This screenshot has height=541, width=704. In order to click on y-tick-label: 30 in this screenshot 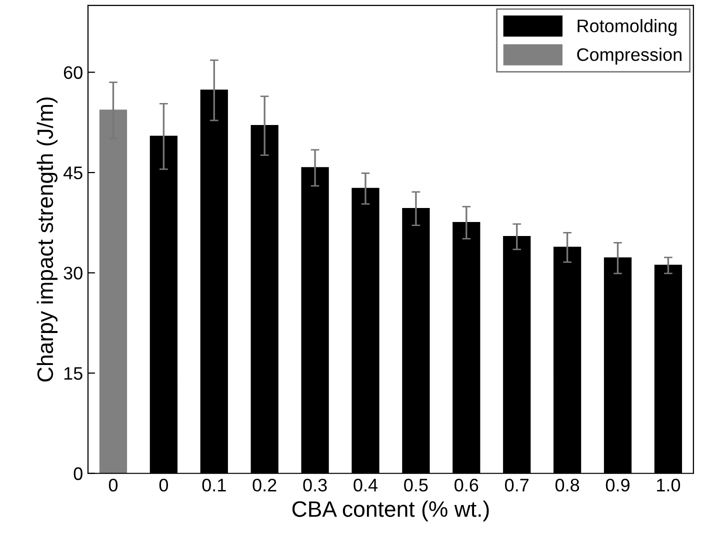, I will do `click(73, 273)`.